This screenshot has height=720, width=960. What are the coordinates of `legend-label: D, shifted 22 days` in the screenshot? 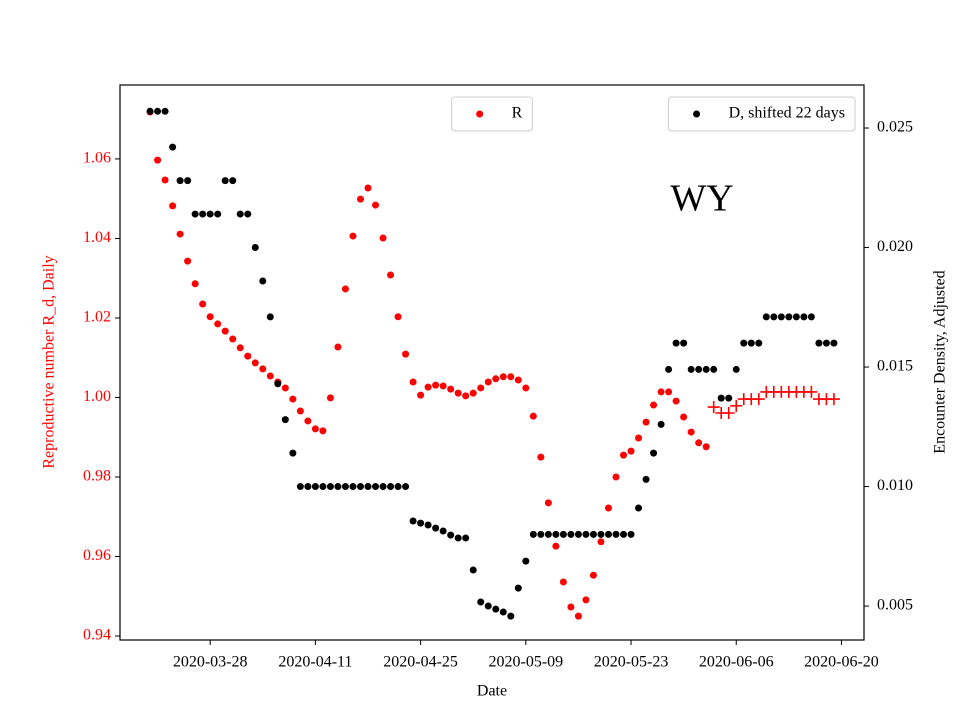 It's located at (787, 113).